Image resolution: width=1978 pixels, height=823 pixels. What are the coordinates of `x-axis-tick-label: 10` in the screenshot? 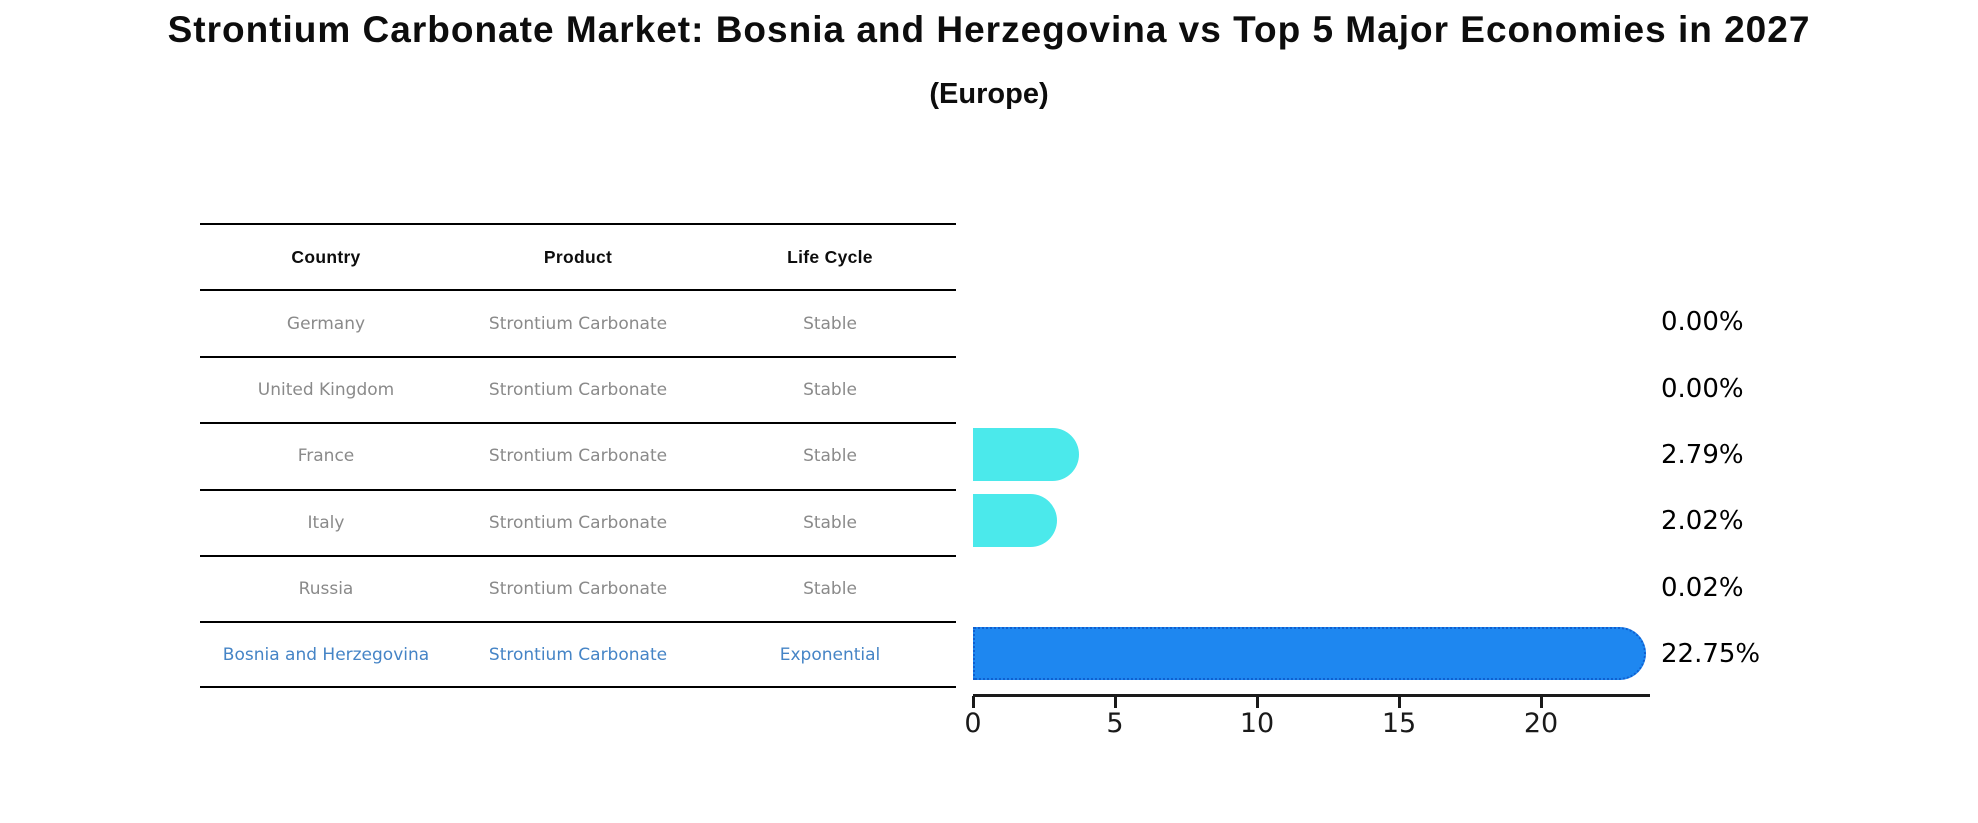 It's located at (1257, 723).